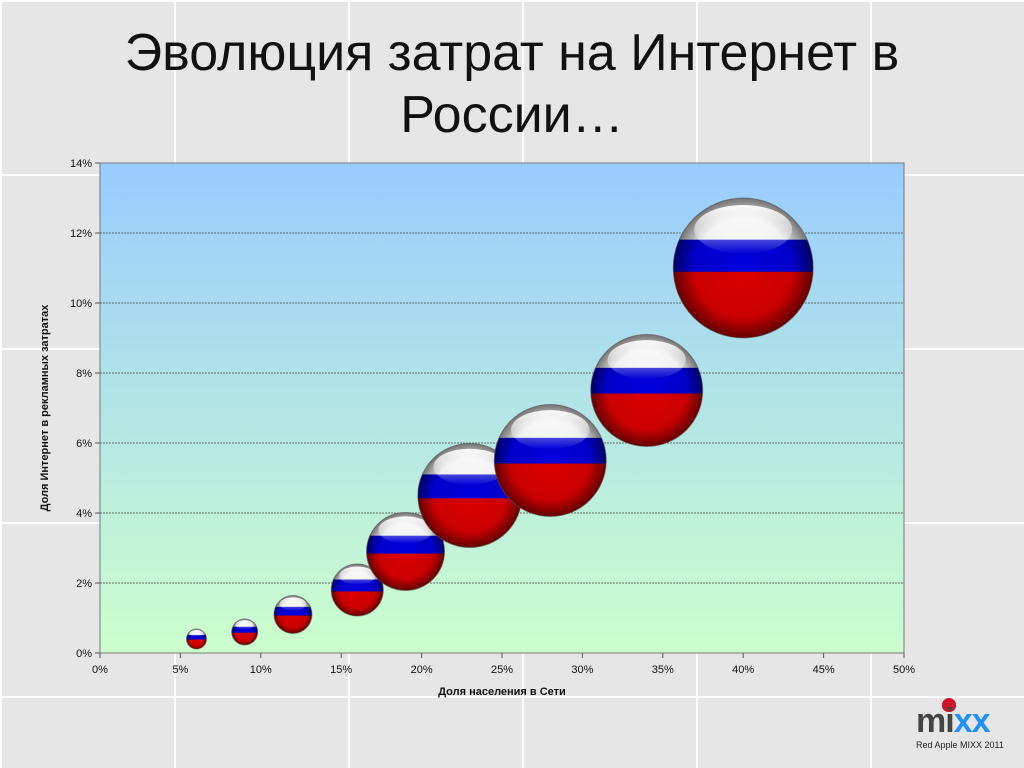  What do you see at coordinates (84, 514) in the screenshot?
I see `y-tick-label: 4%` at bounding box center [84, 514].